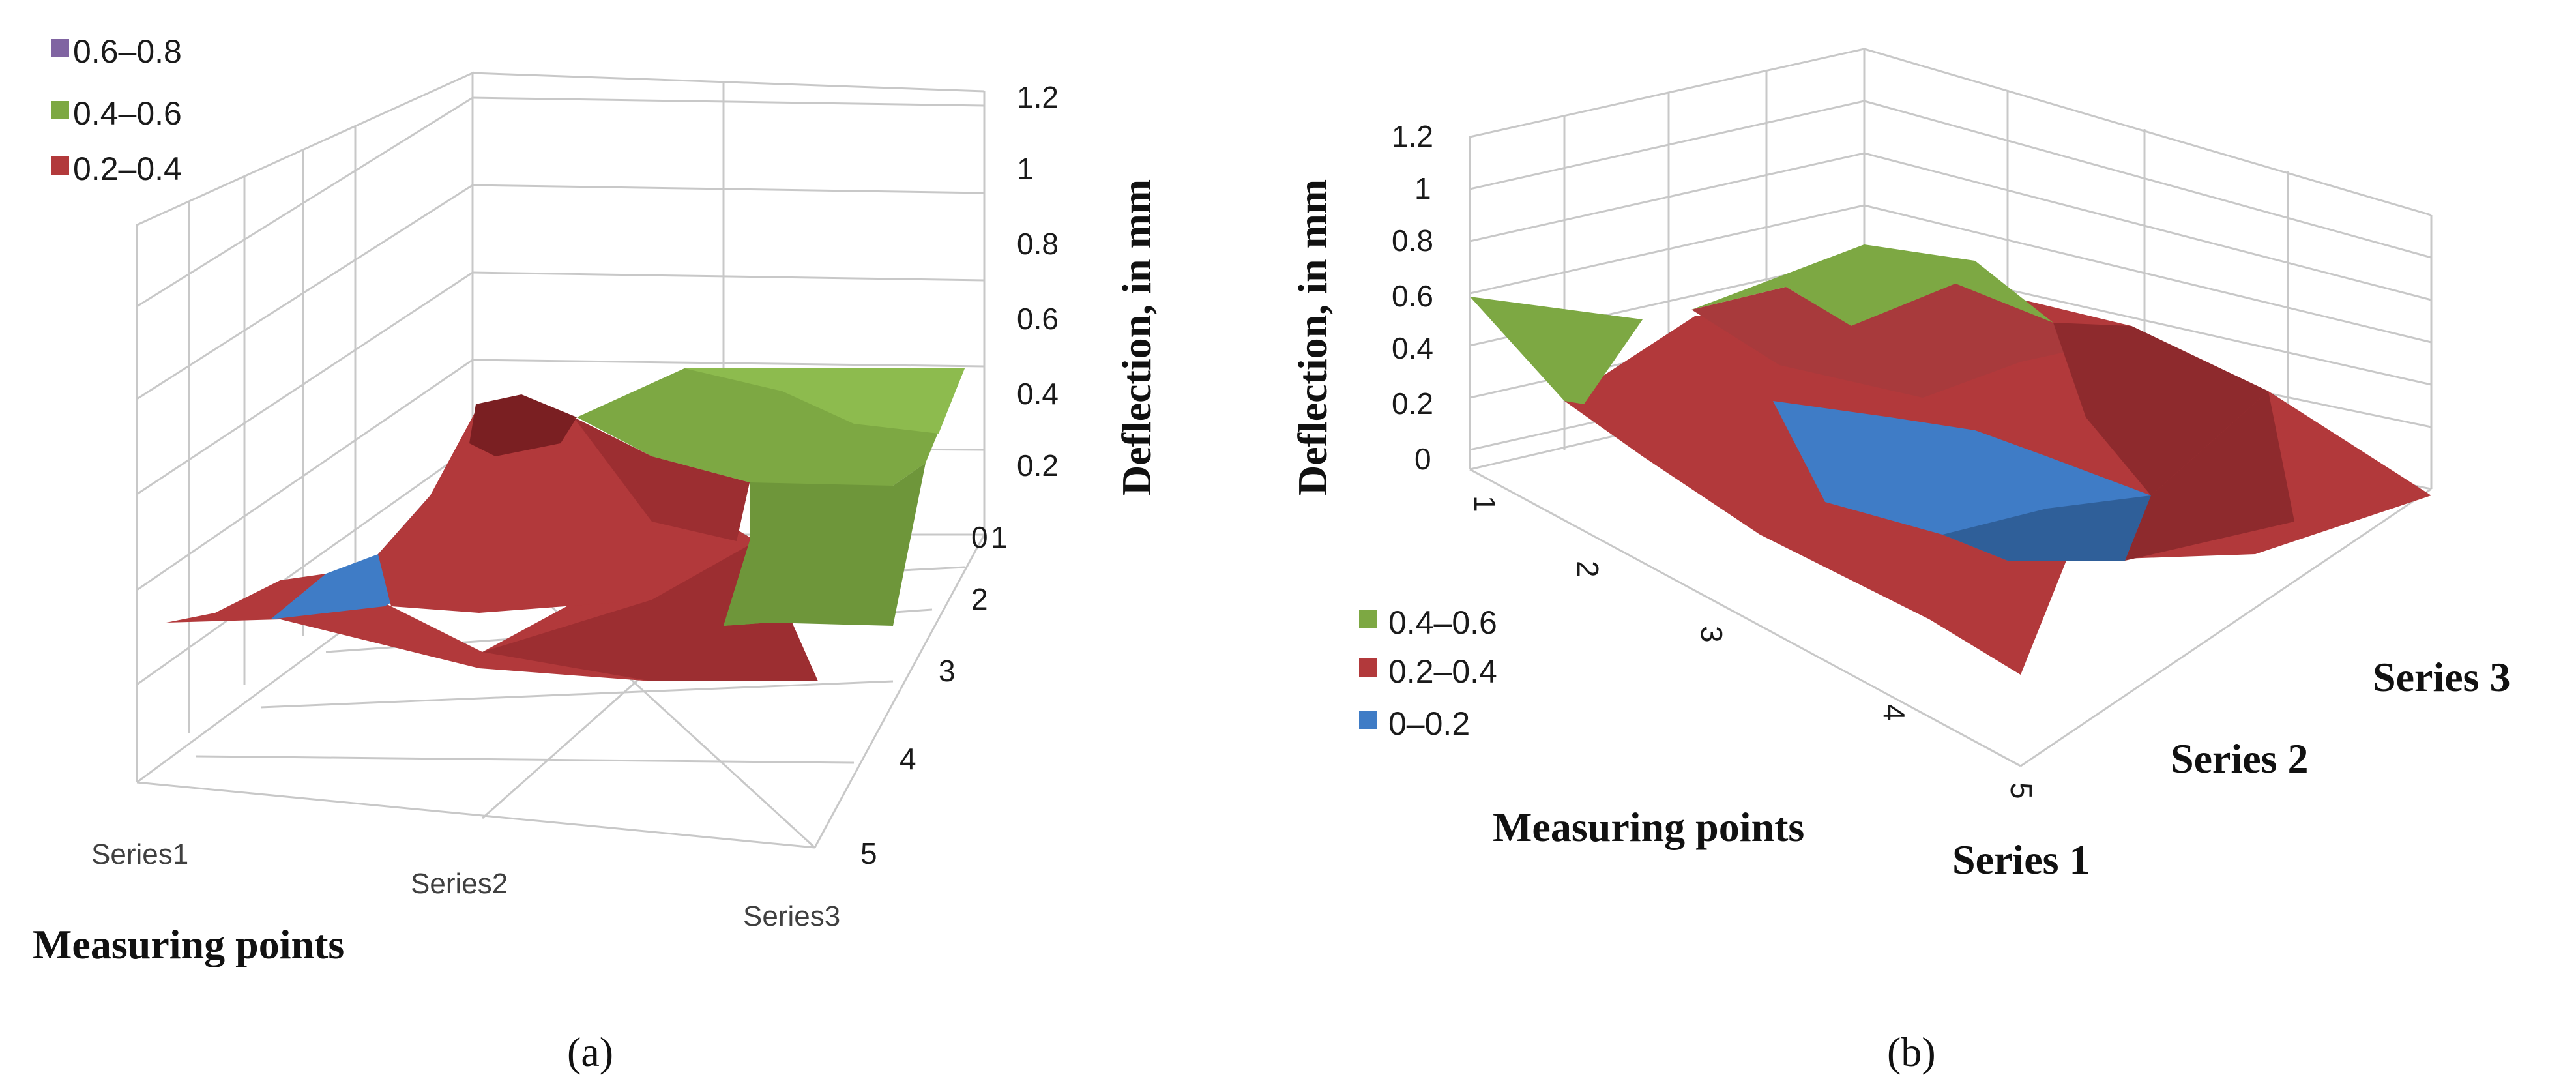 Image resolution: width=2576 pixels, height=1092 pixels. I want to click on panel-b-depth-ticks: 1 2 3 4 5, so click(1753, 647).